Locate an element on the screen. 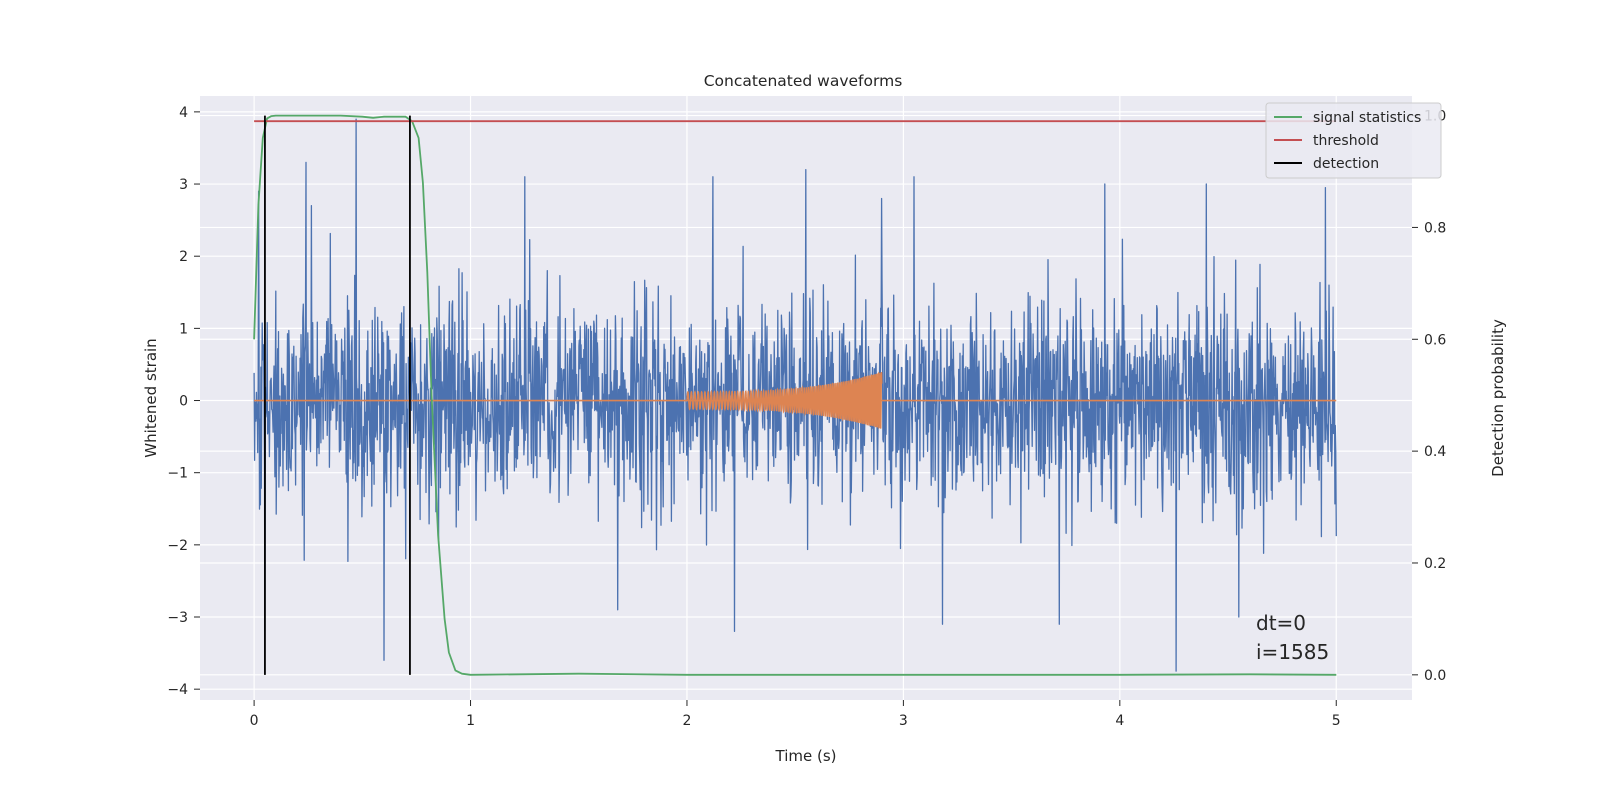 This screenshot has height=800, width=1600. y2-axis-label: Detection probability is located at coordinates (1498, 398).